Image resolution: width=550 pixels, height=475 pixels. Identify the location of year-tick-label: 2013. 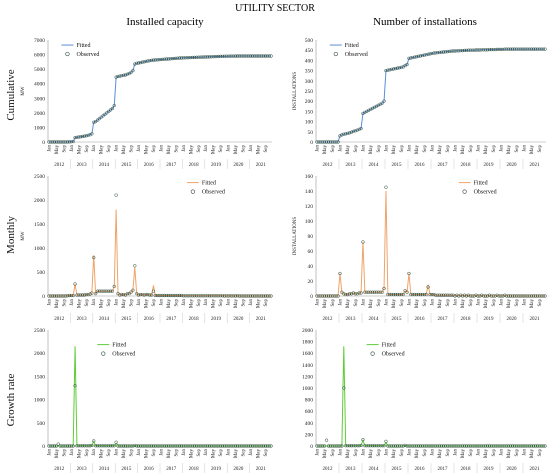
(351, 319).